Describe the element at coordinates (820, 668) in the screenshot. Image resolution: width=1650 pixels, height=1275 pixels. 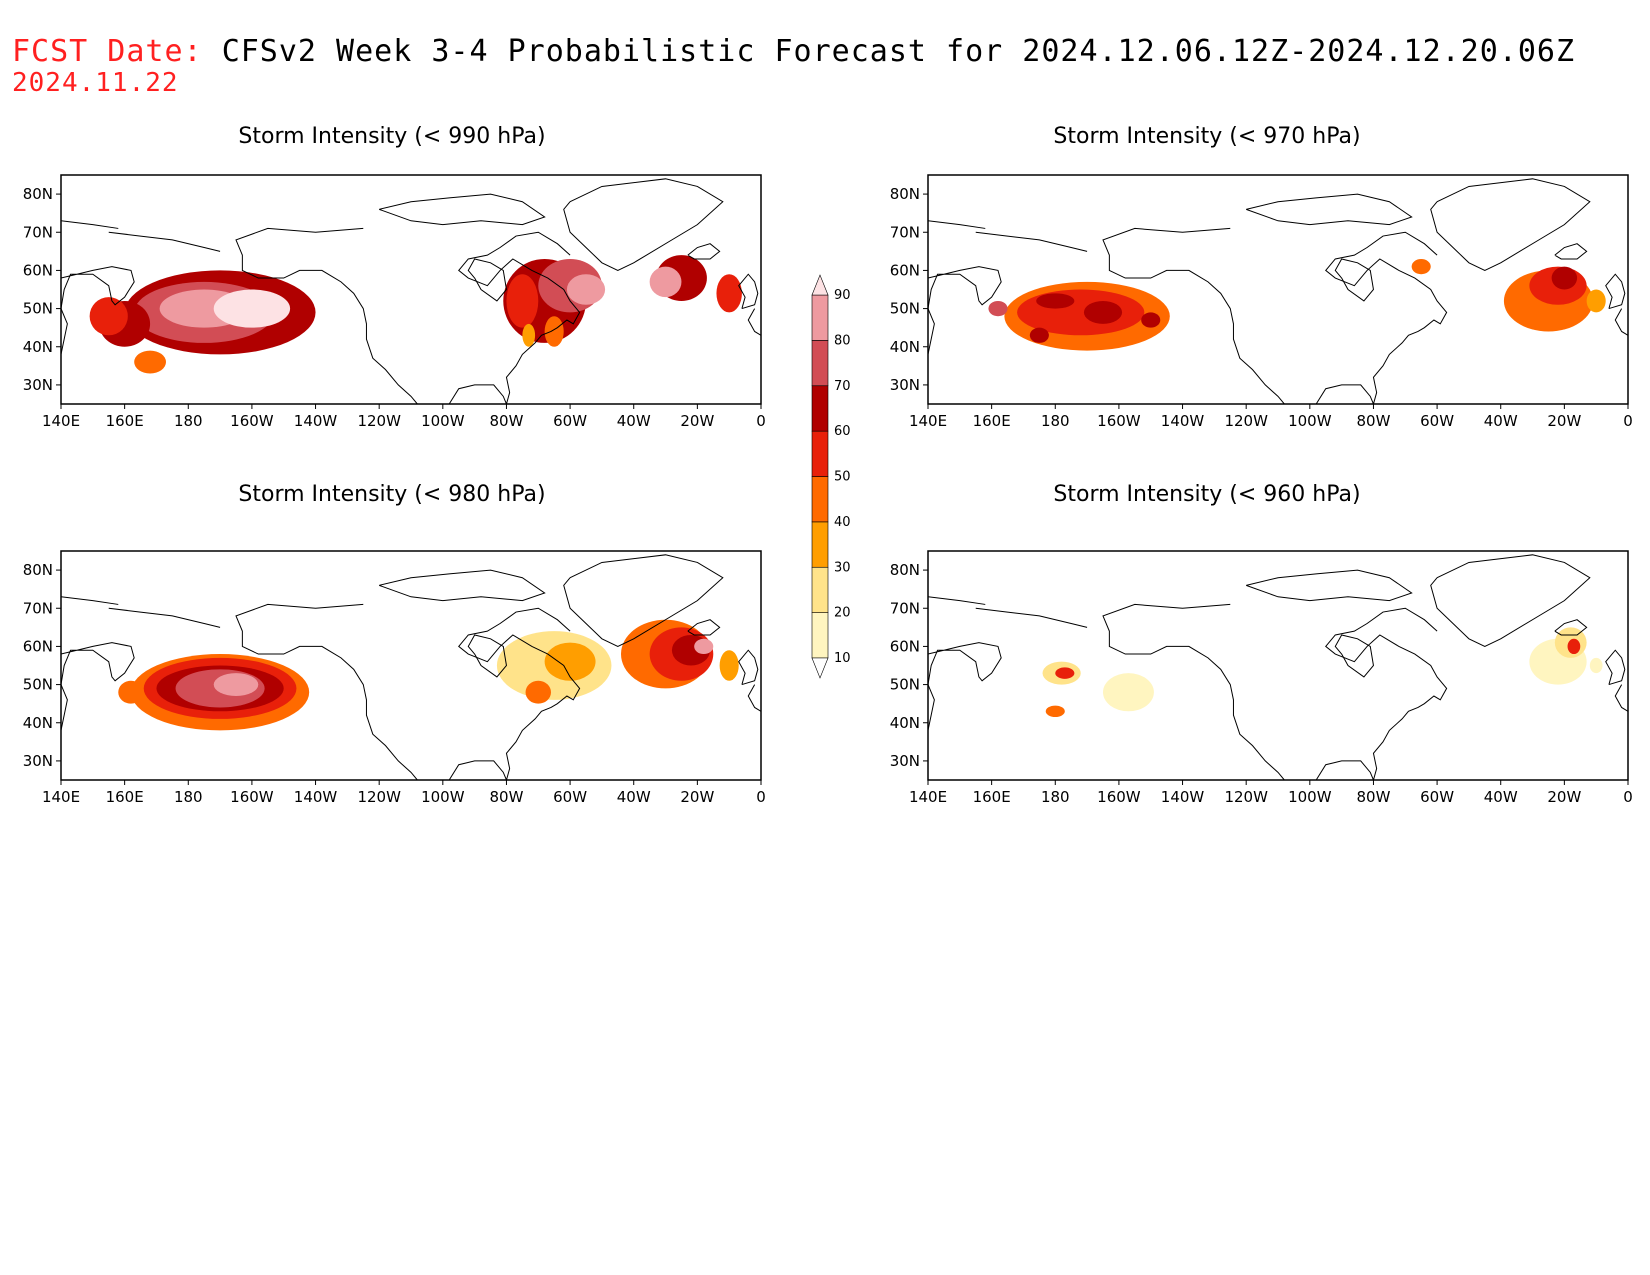
I see `colorbar-bottom-triangle` at that location.